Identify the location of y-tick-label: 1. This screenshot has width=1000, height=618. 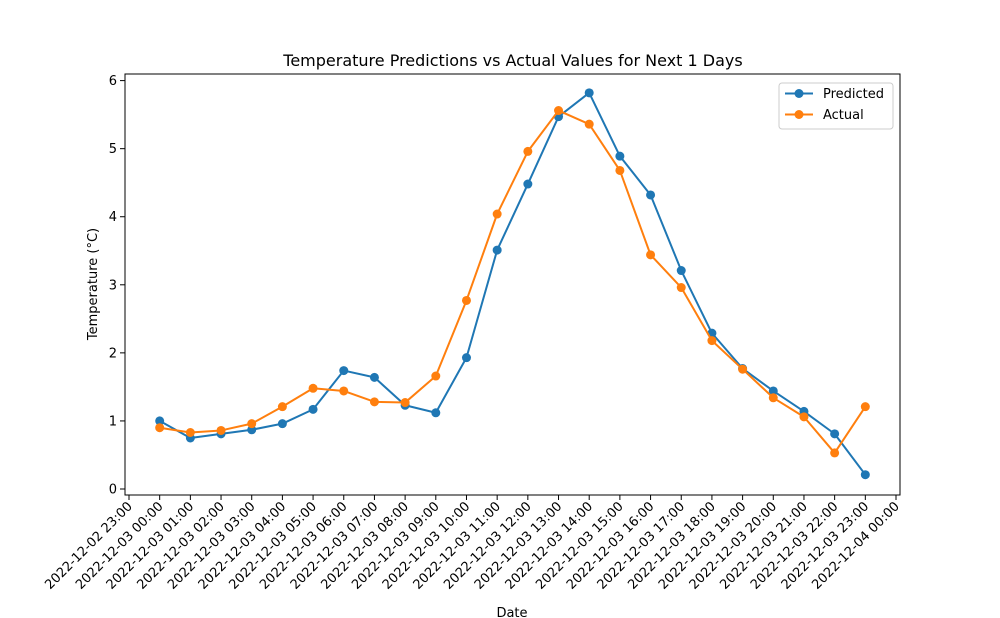
(113, 421).